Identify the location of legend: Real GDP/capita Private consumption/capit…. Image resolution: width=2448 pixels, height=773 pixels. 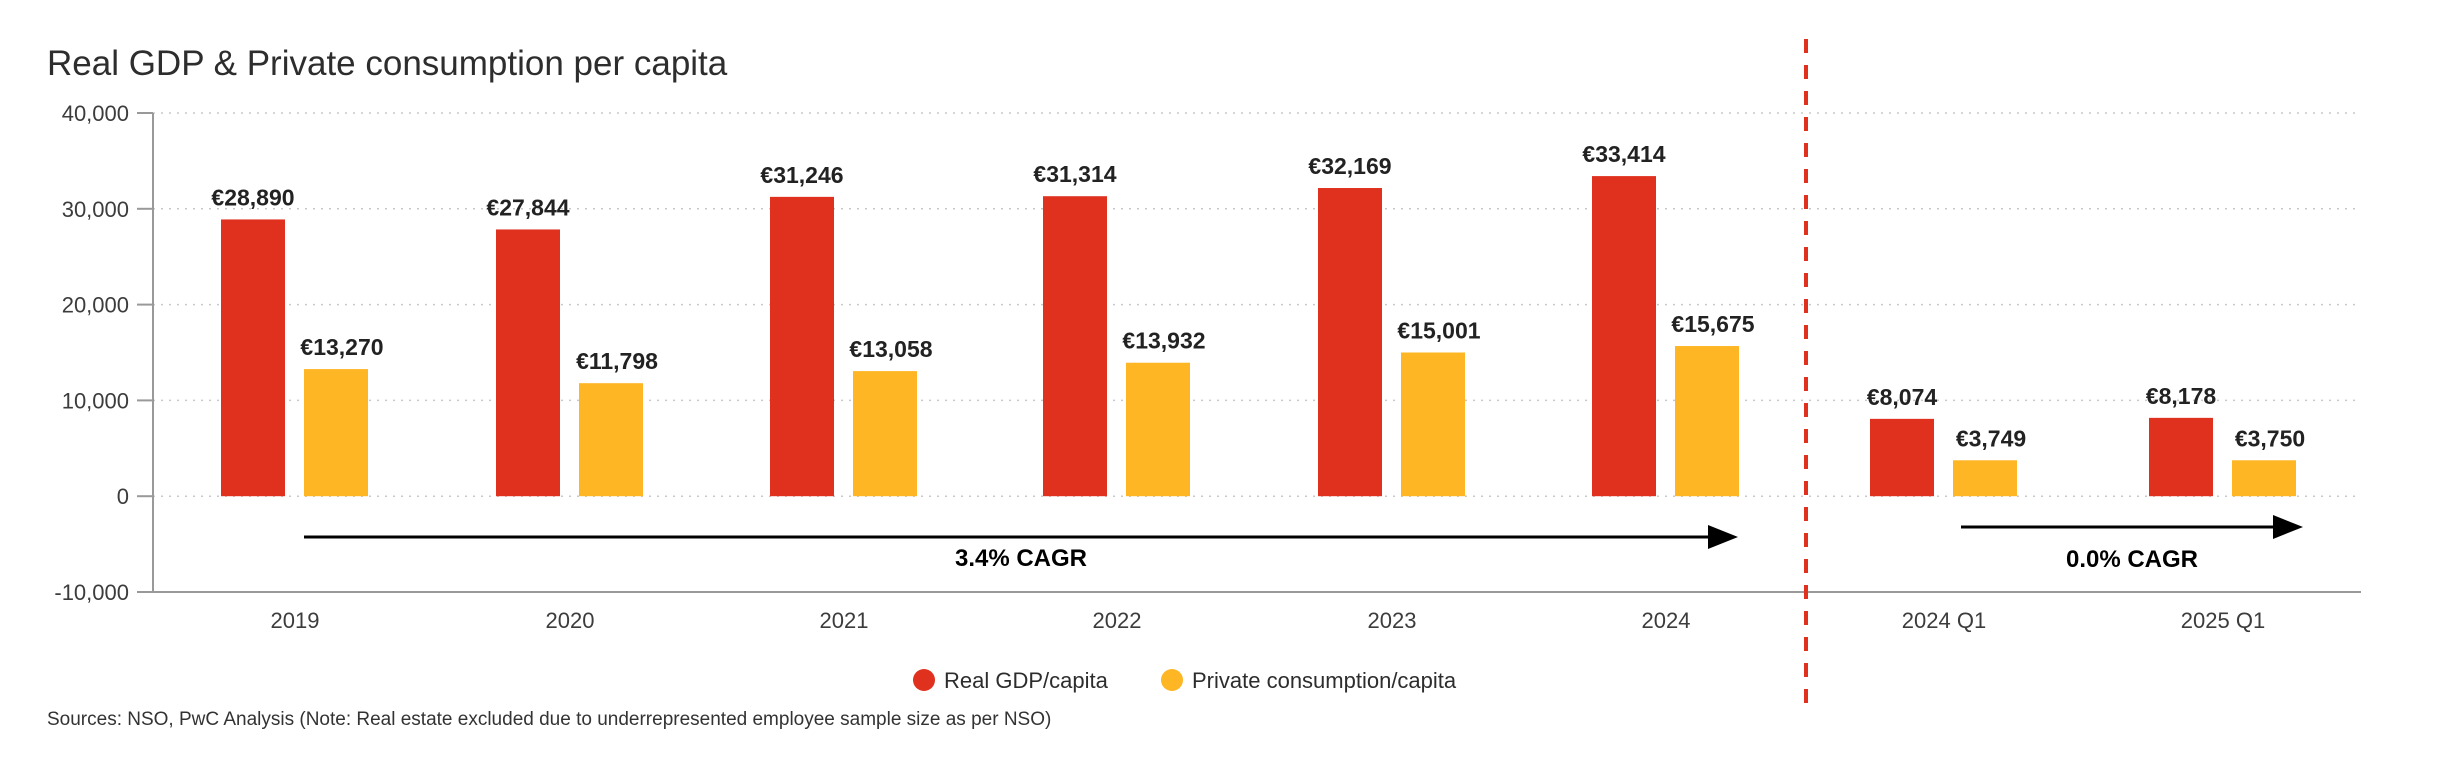
(1185, 680).